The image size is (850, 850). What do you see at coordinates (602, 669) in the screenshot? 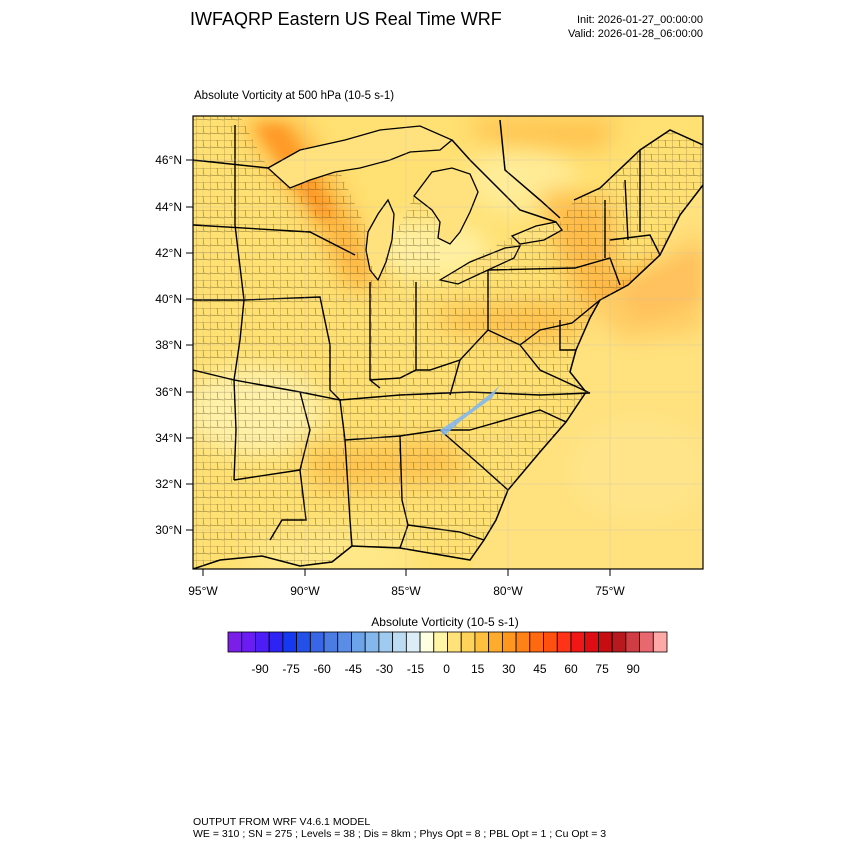
I see `colorbar-label: 75` at bounding box center [602, 669].